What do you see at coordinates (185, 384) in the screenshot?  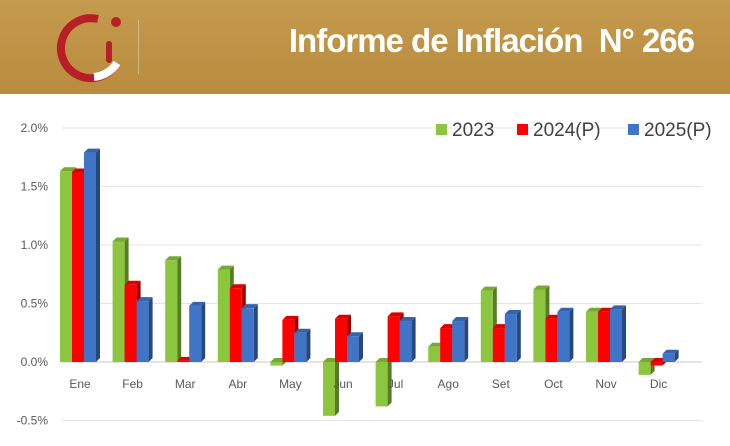 I see `x-tick-label: Mar` at bounding box center [185, 384].